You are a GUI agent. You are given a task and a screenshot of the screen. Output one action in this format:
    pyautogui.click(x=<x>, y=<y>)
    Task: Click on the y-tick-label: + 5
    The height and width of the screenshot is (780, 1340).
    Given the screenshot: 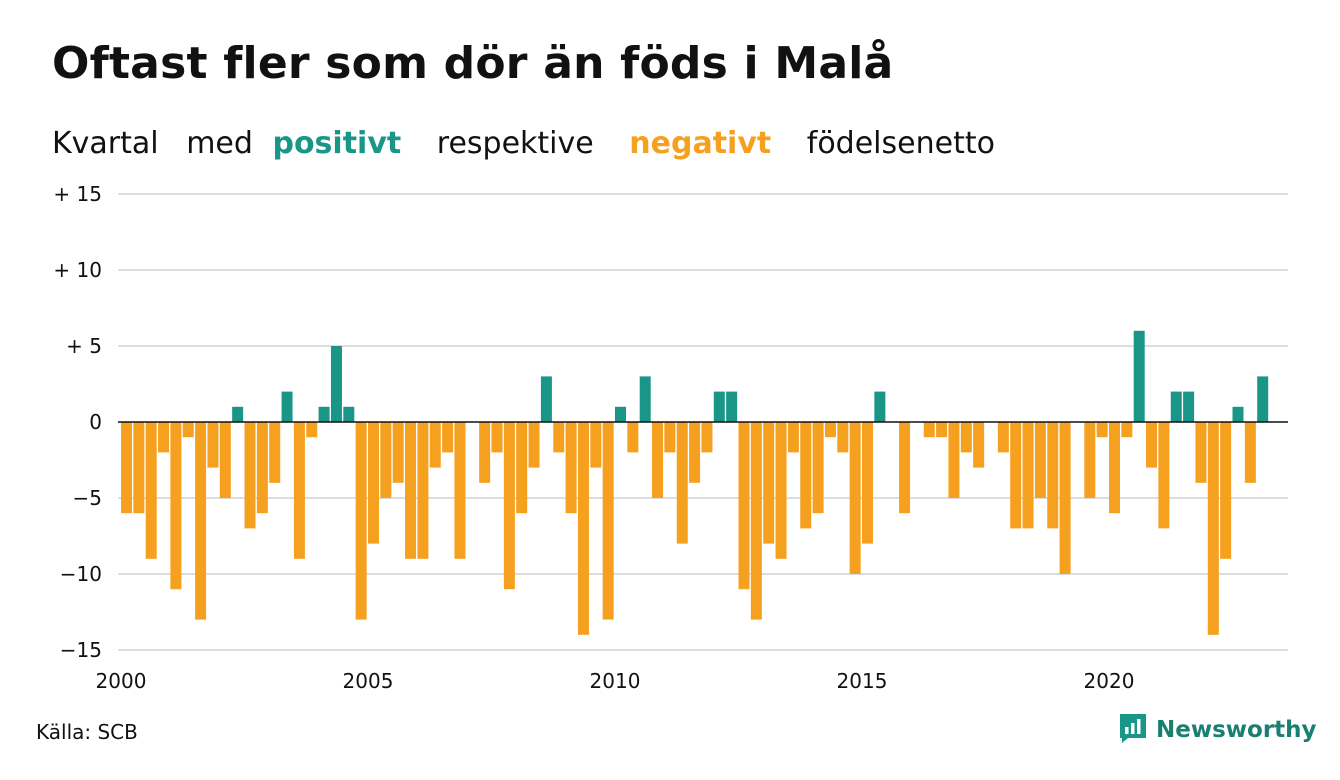 What is the action you would take?
    pyautogui.click(x=84, y=346)
    